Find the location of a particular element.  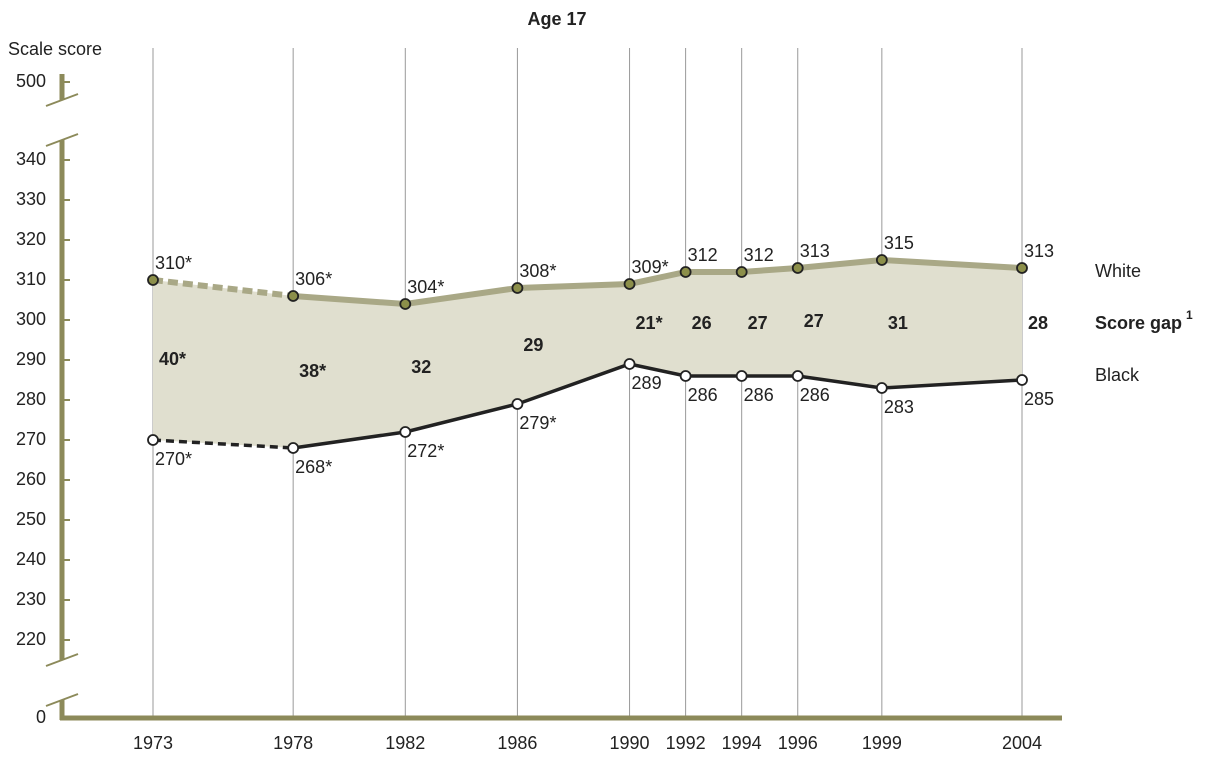

y-tick-label: 270 is located at coordinates (31, 439).